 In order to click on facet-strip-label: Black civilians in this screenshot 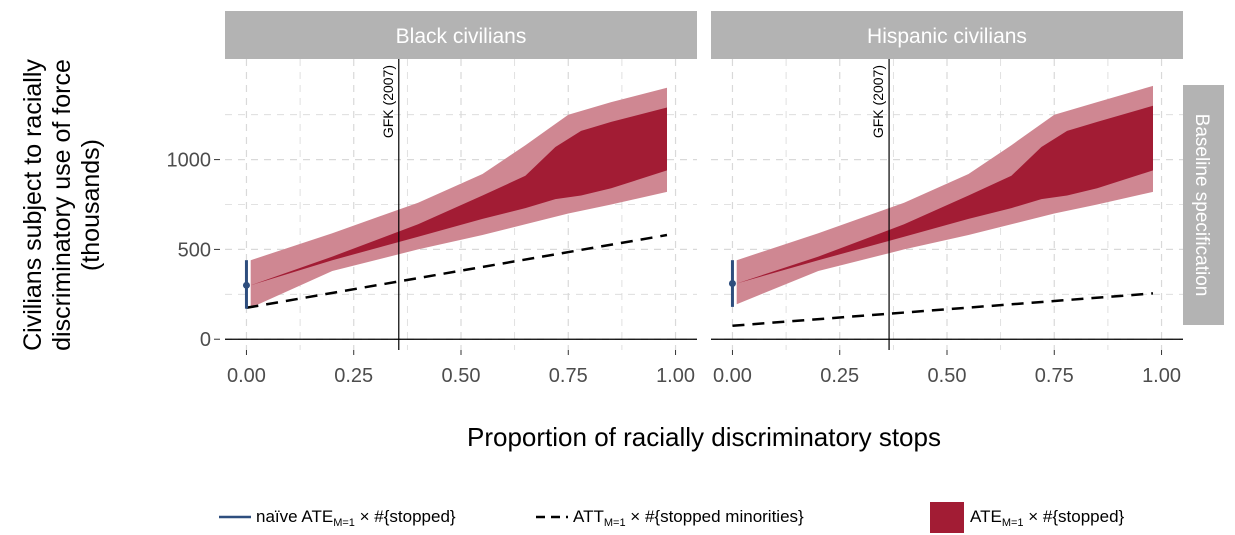, I will do `click(461, 36)`.